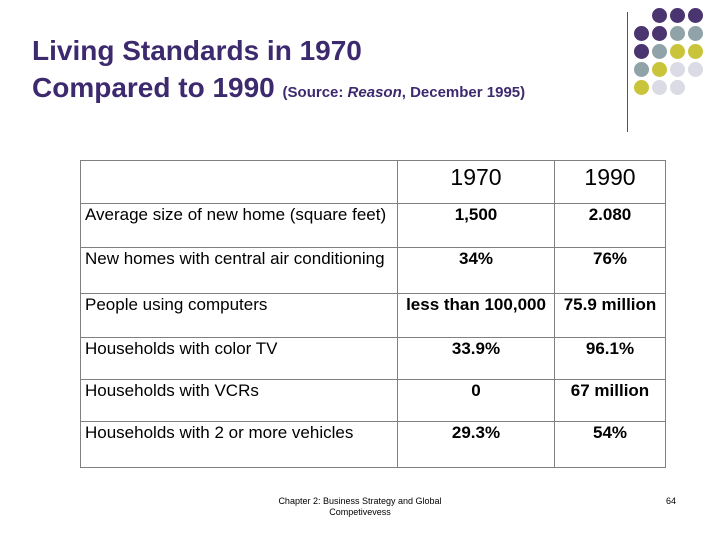 The width and height of the screenshot is (720, 540). What do you see at coordinates (610, 225) in the screenshot?
I see `value-1990: 2.080` at bounding box center [610, 225].